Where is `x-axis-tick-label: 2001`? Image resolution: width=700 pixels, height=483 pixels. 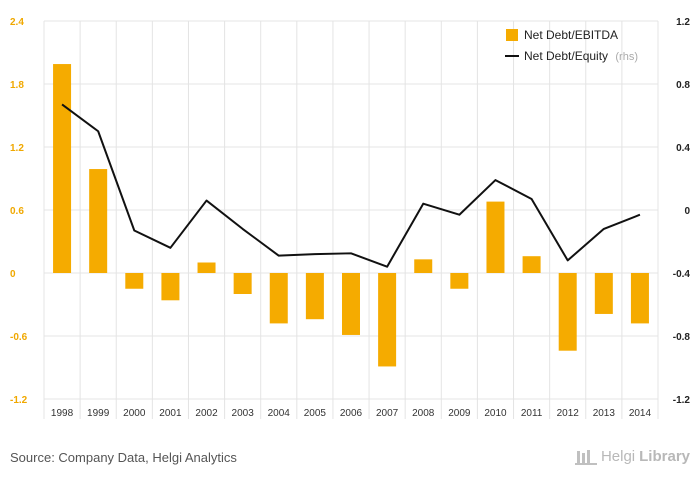
x-axis-tick-label: 2001 is located at coordinates (170, 413).